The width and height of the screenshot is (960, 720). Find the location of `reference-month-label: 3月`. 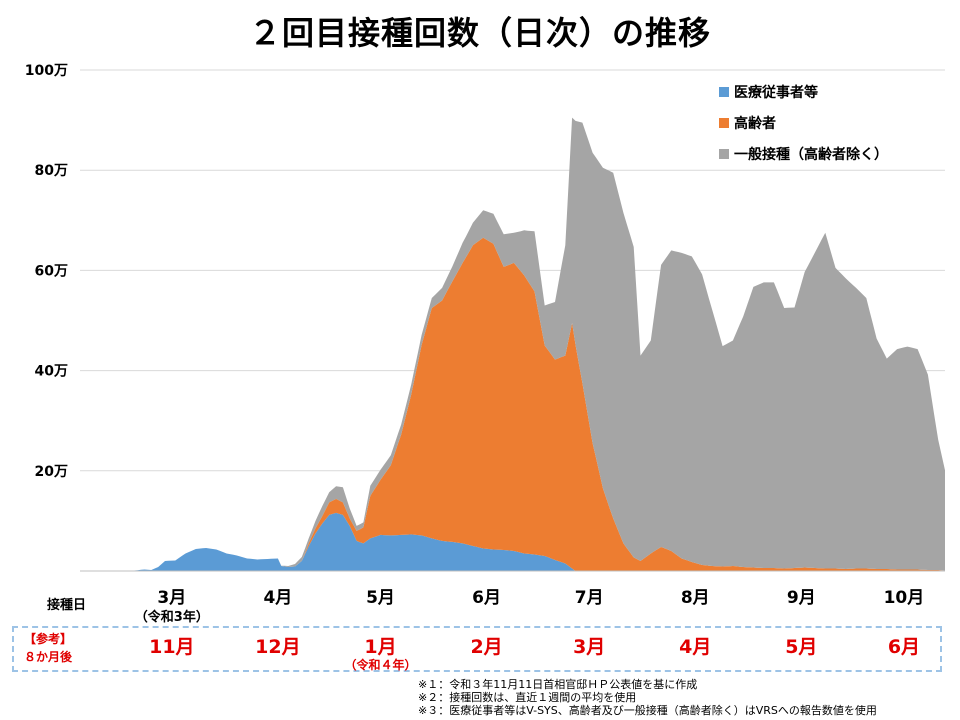

reference-month-label: 3月 is located at coordinates (589, 647).